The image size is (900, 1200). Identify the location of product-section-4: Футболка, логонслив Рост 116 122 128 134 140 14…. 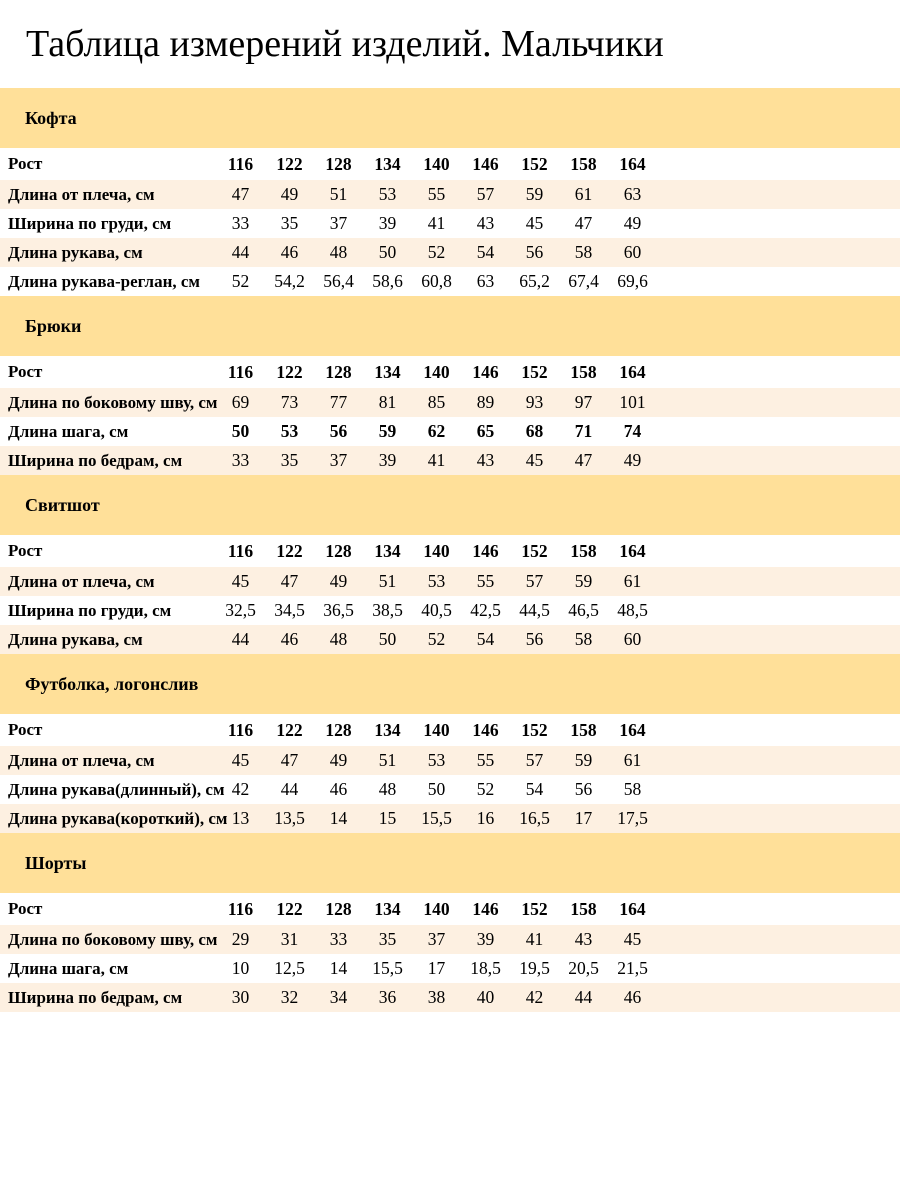
(450, 743).